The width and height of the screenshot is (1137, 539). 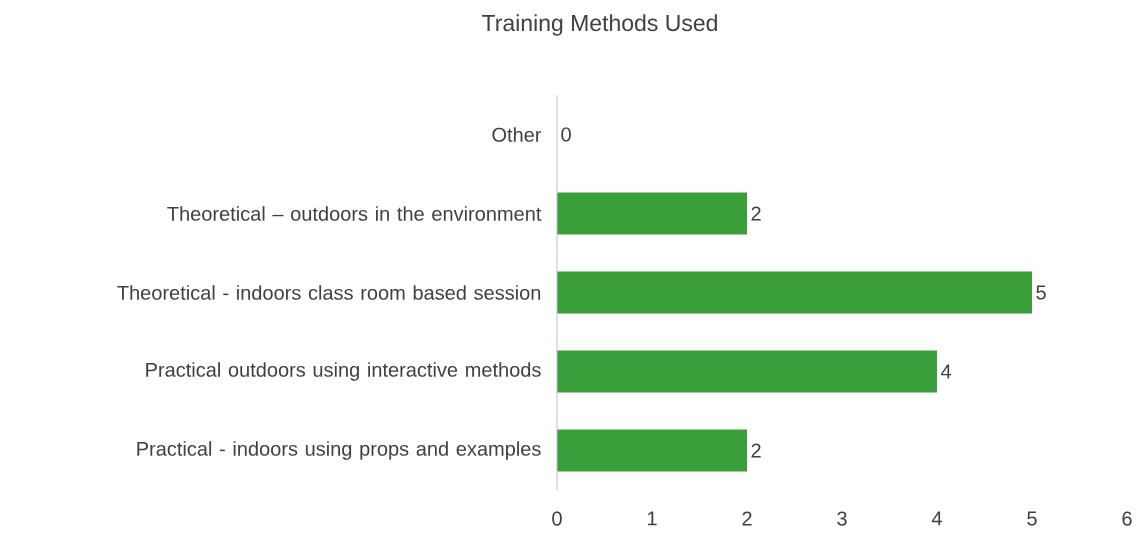 I want to click on data-label: 0, so click(x=566, y=134).